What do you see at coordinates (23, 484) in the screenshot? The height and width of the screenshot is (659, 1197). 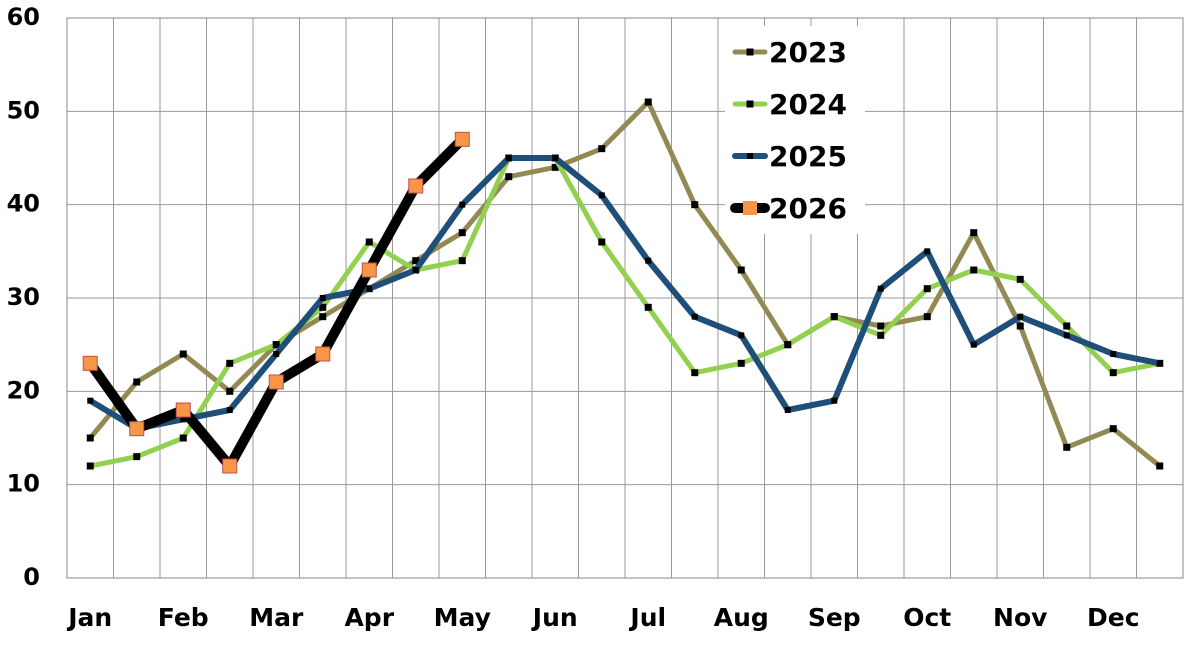 I see `y-tick-label: 10` at bounding box center [23, 484].